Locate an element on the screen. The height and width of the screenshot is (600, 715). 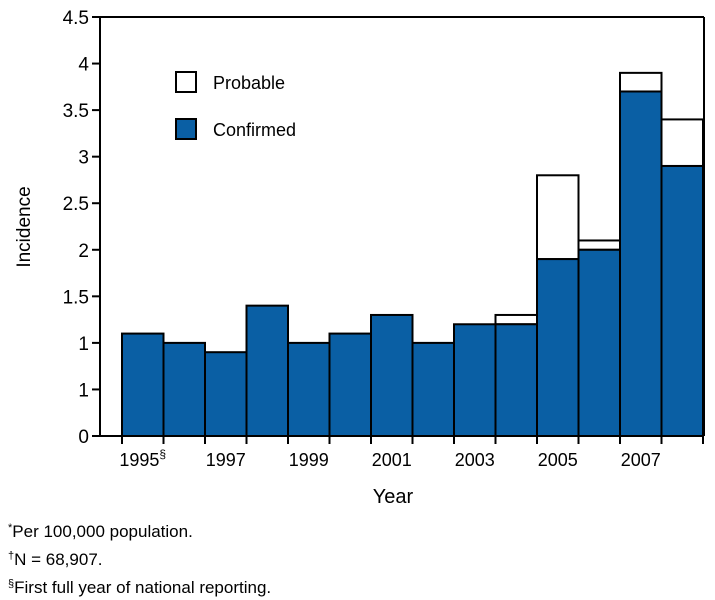
y-tick-label: 2 is located at coordinates (83, 251).